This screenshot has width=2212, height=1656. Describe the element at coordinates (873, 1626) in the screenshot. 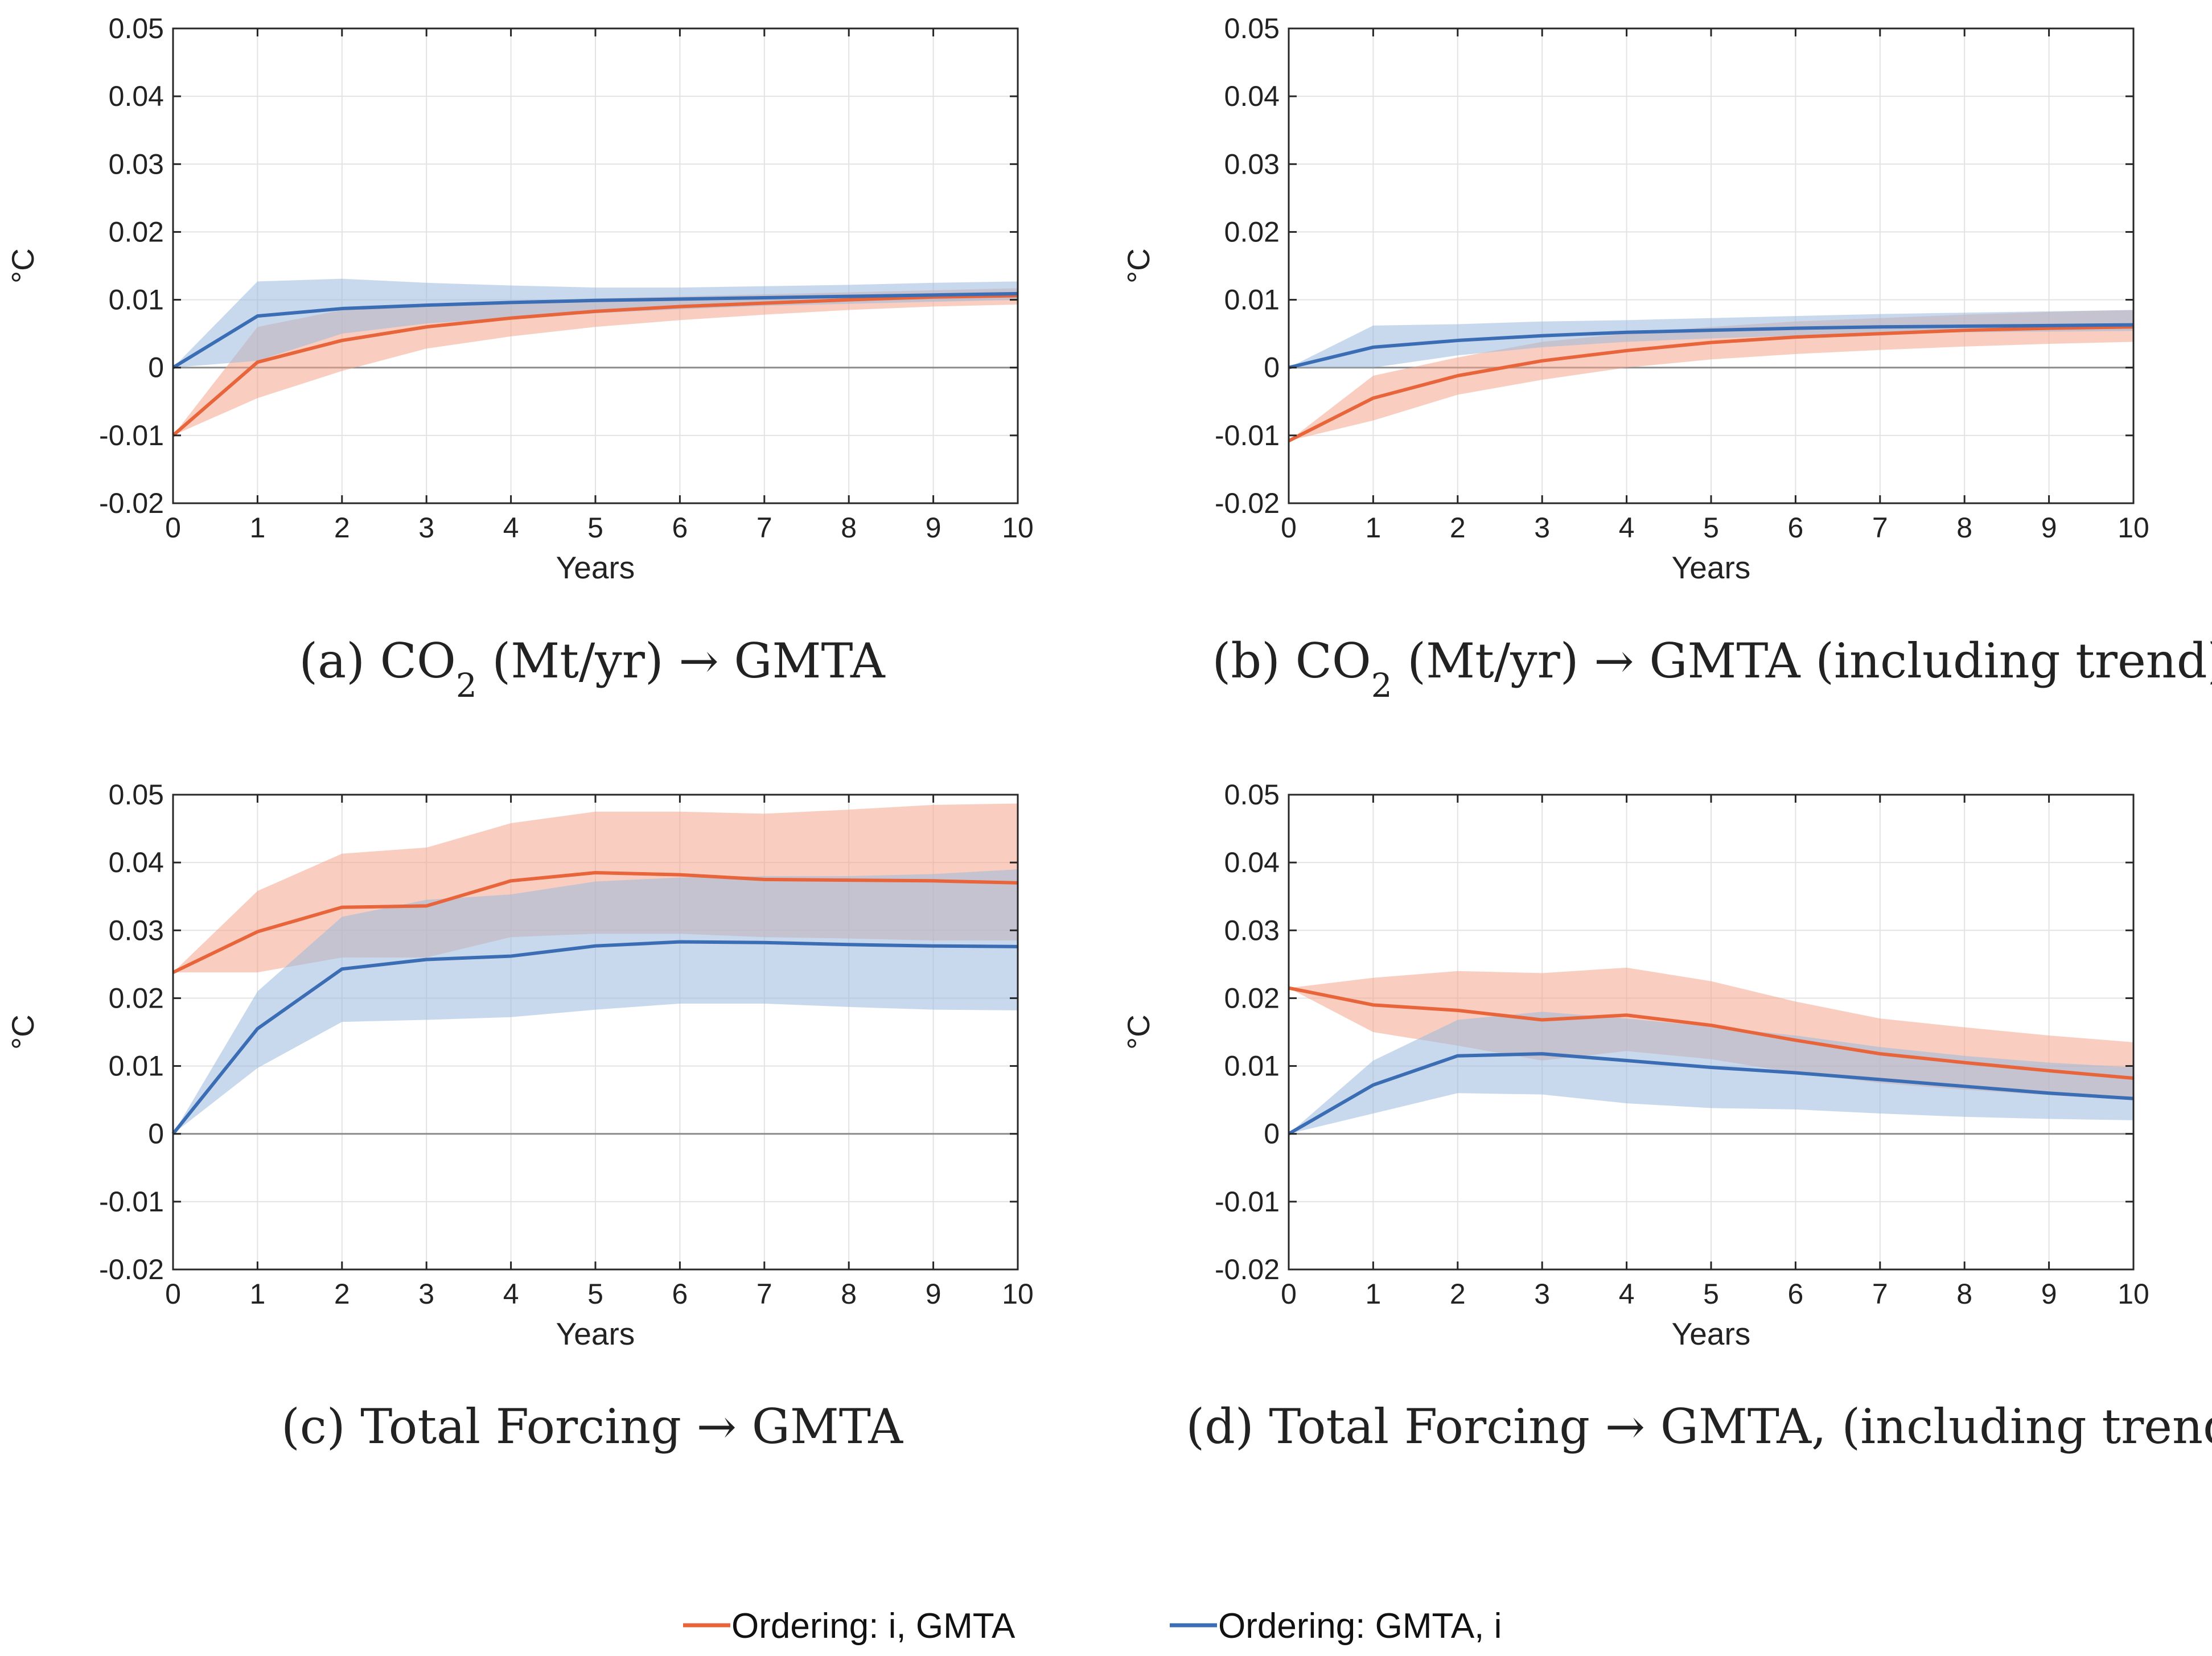

I see `legend-label-orange: Ordering: i, GMTA` at that location.